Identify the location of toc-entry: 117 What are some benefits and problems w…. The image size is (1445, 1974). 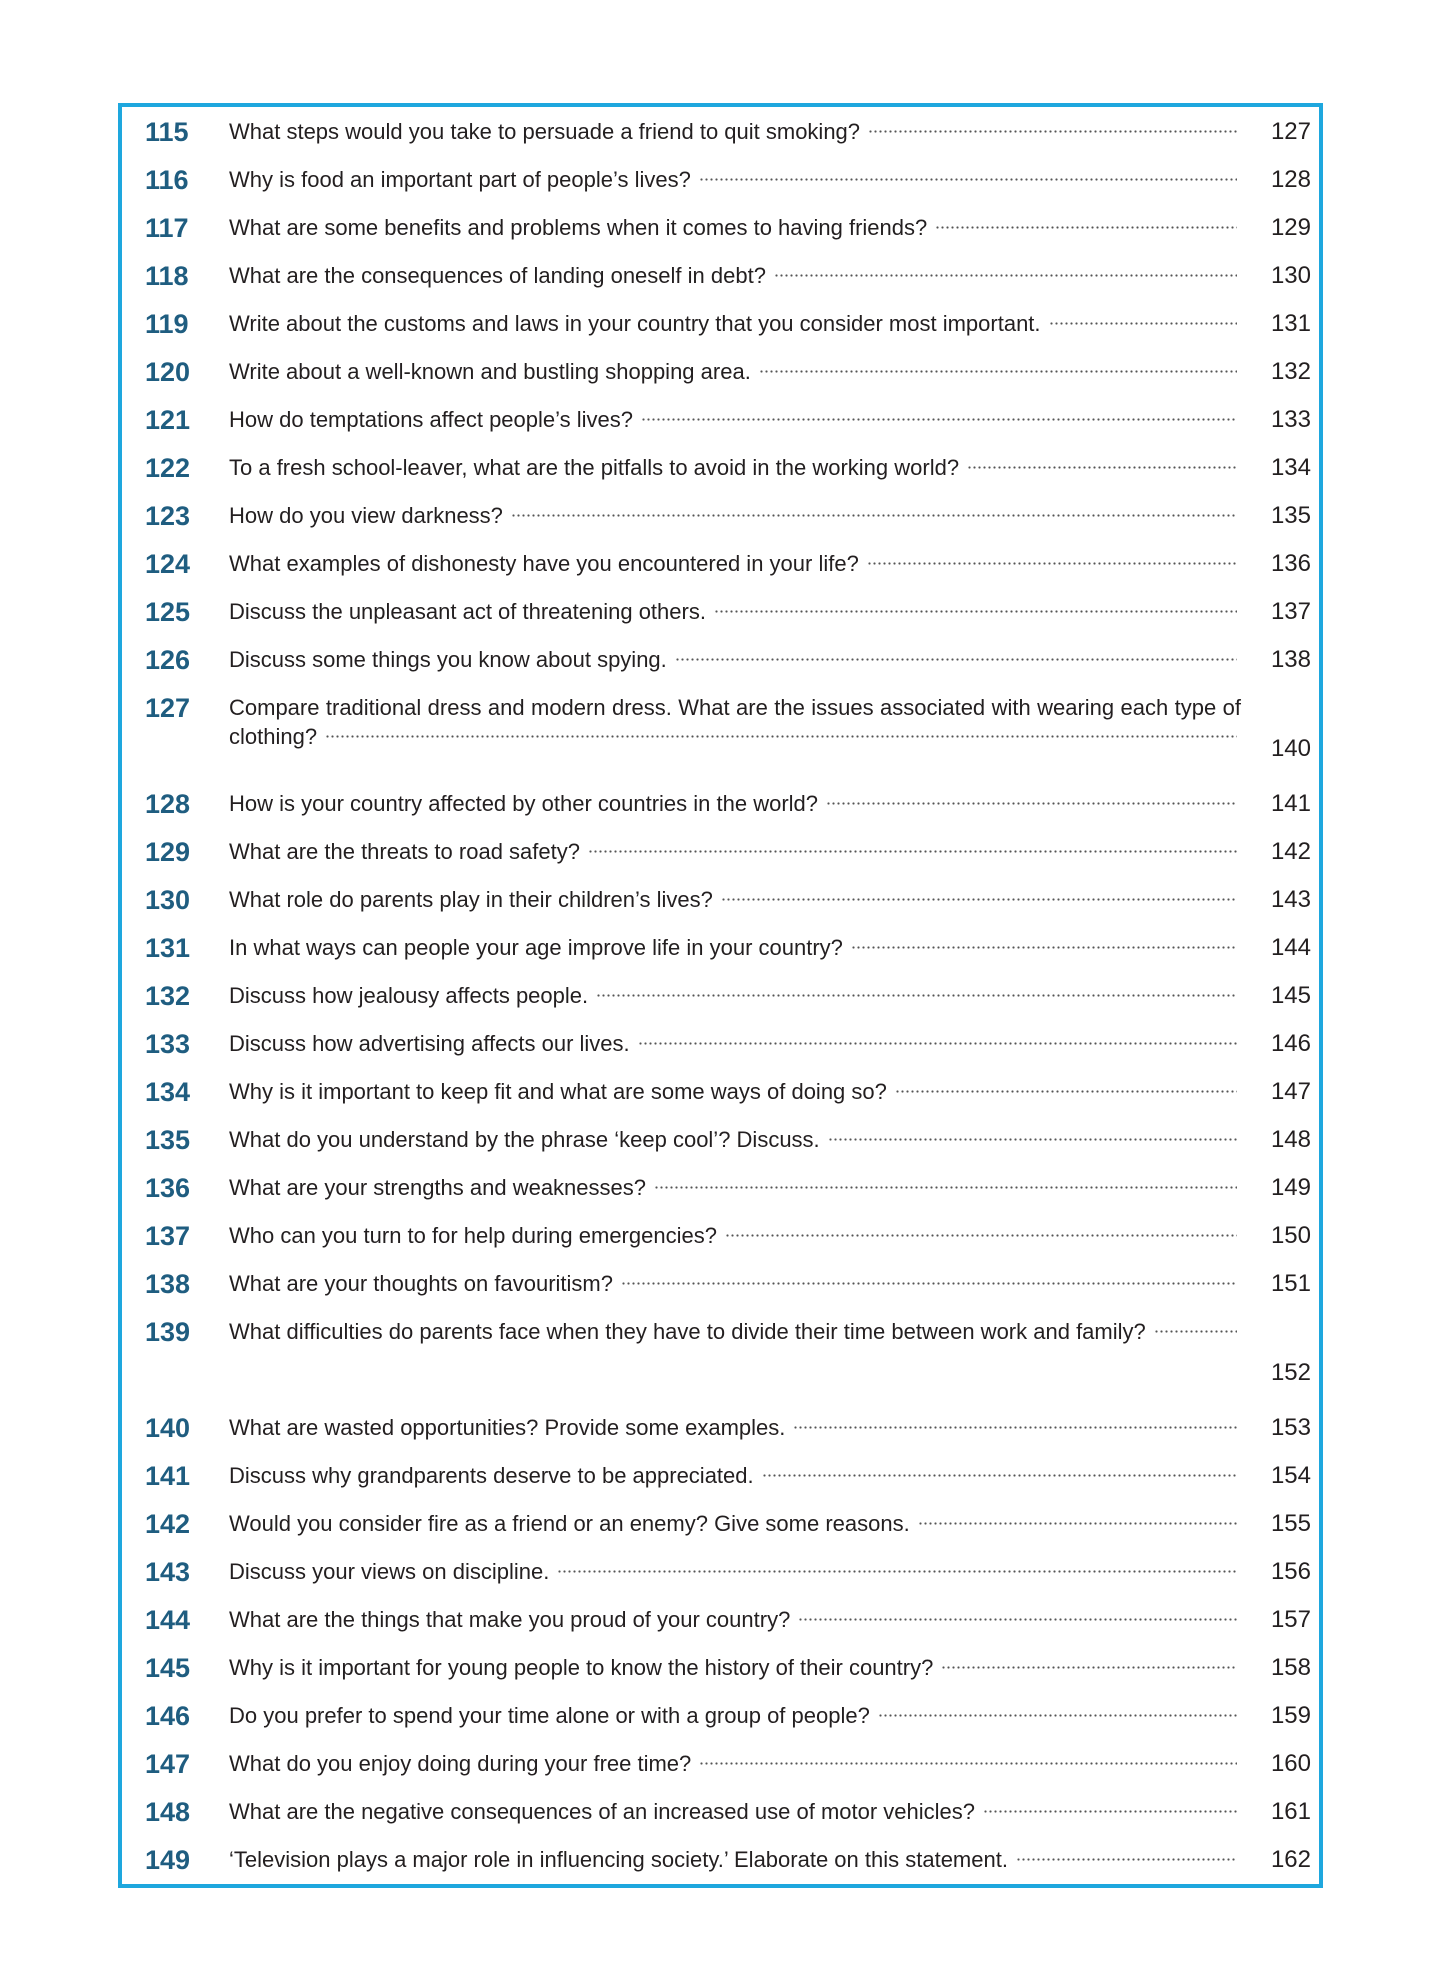
(720, 228).